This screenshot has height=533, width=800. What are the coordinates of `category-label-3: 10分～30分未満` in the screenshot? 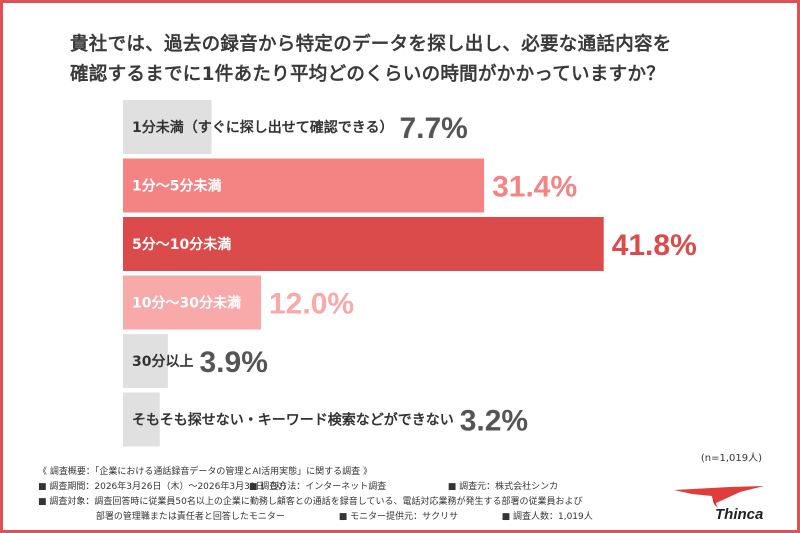 It's located at (186, 303).